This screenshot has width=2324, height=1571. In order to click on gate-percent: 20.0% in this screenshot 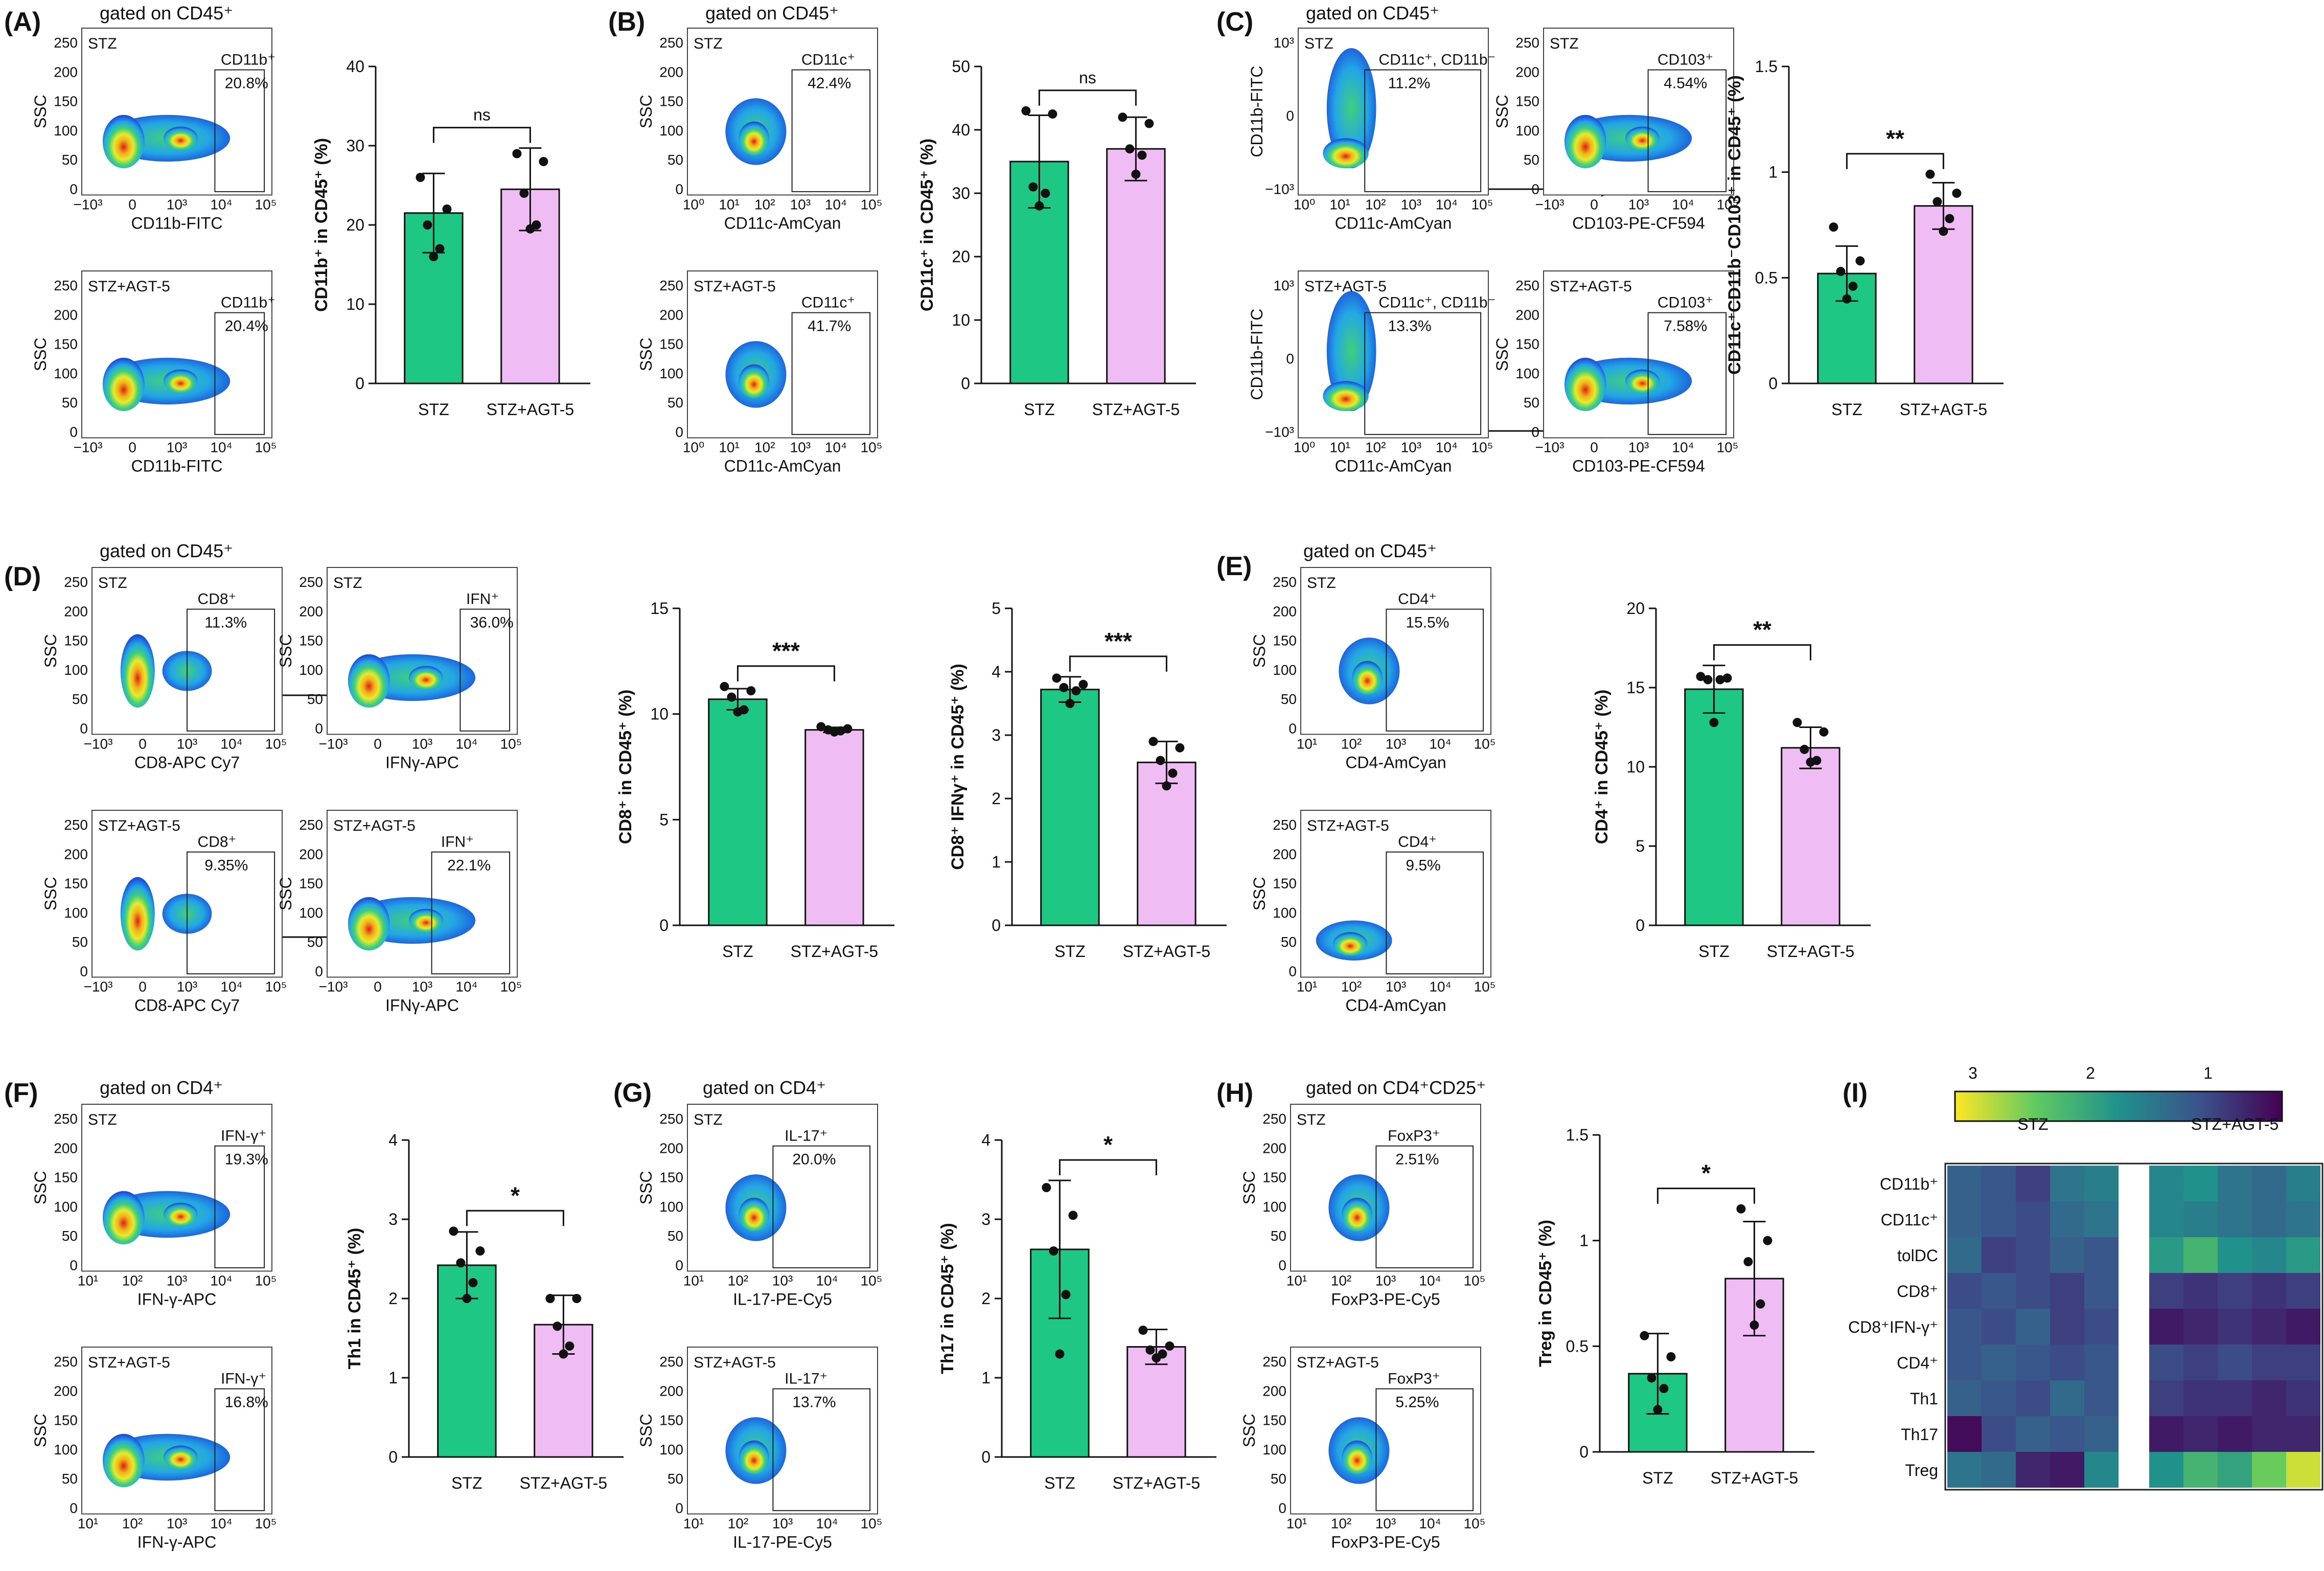, I will do `click(814, 1159)`.